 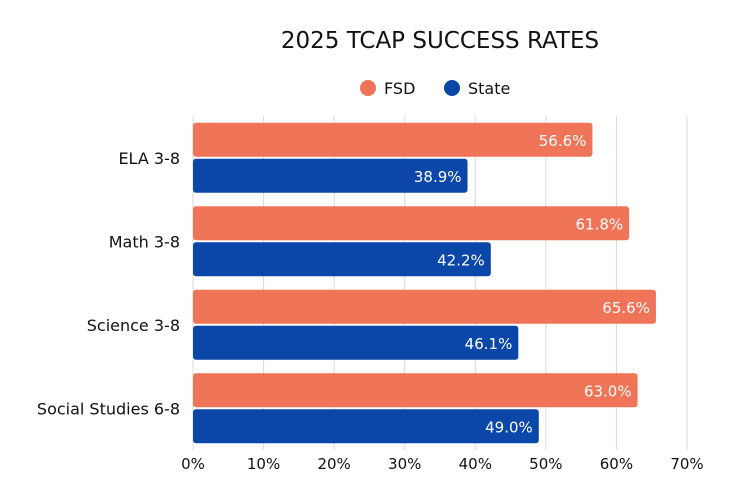 What do you see at coordinates (438, 177) in the screenshot?
I see `data-label: 38.9%` at bounding box center [438, 177].